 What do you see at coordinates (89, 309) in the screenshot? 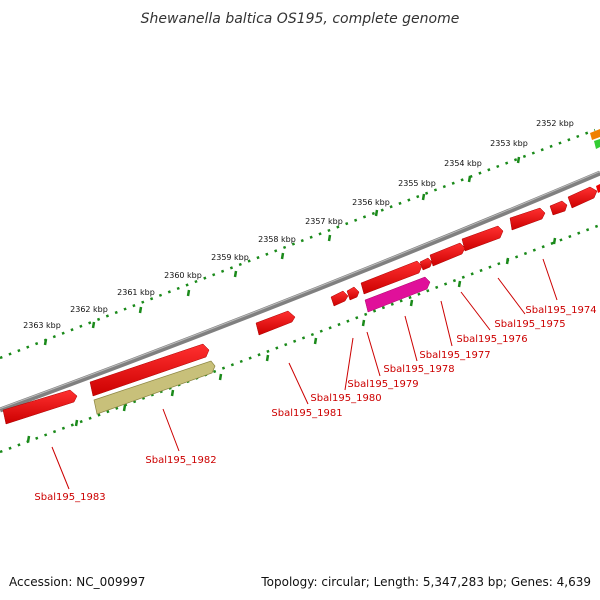
I see `ruler-label: 2362 kbp` at bounding box center [89, 309].